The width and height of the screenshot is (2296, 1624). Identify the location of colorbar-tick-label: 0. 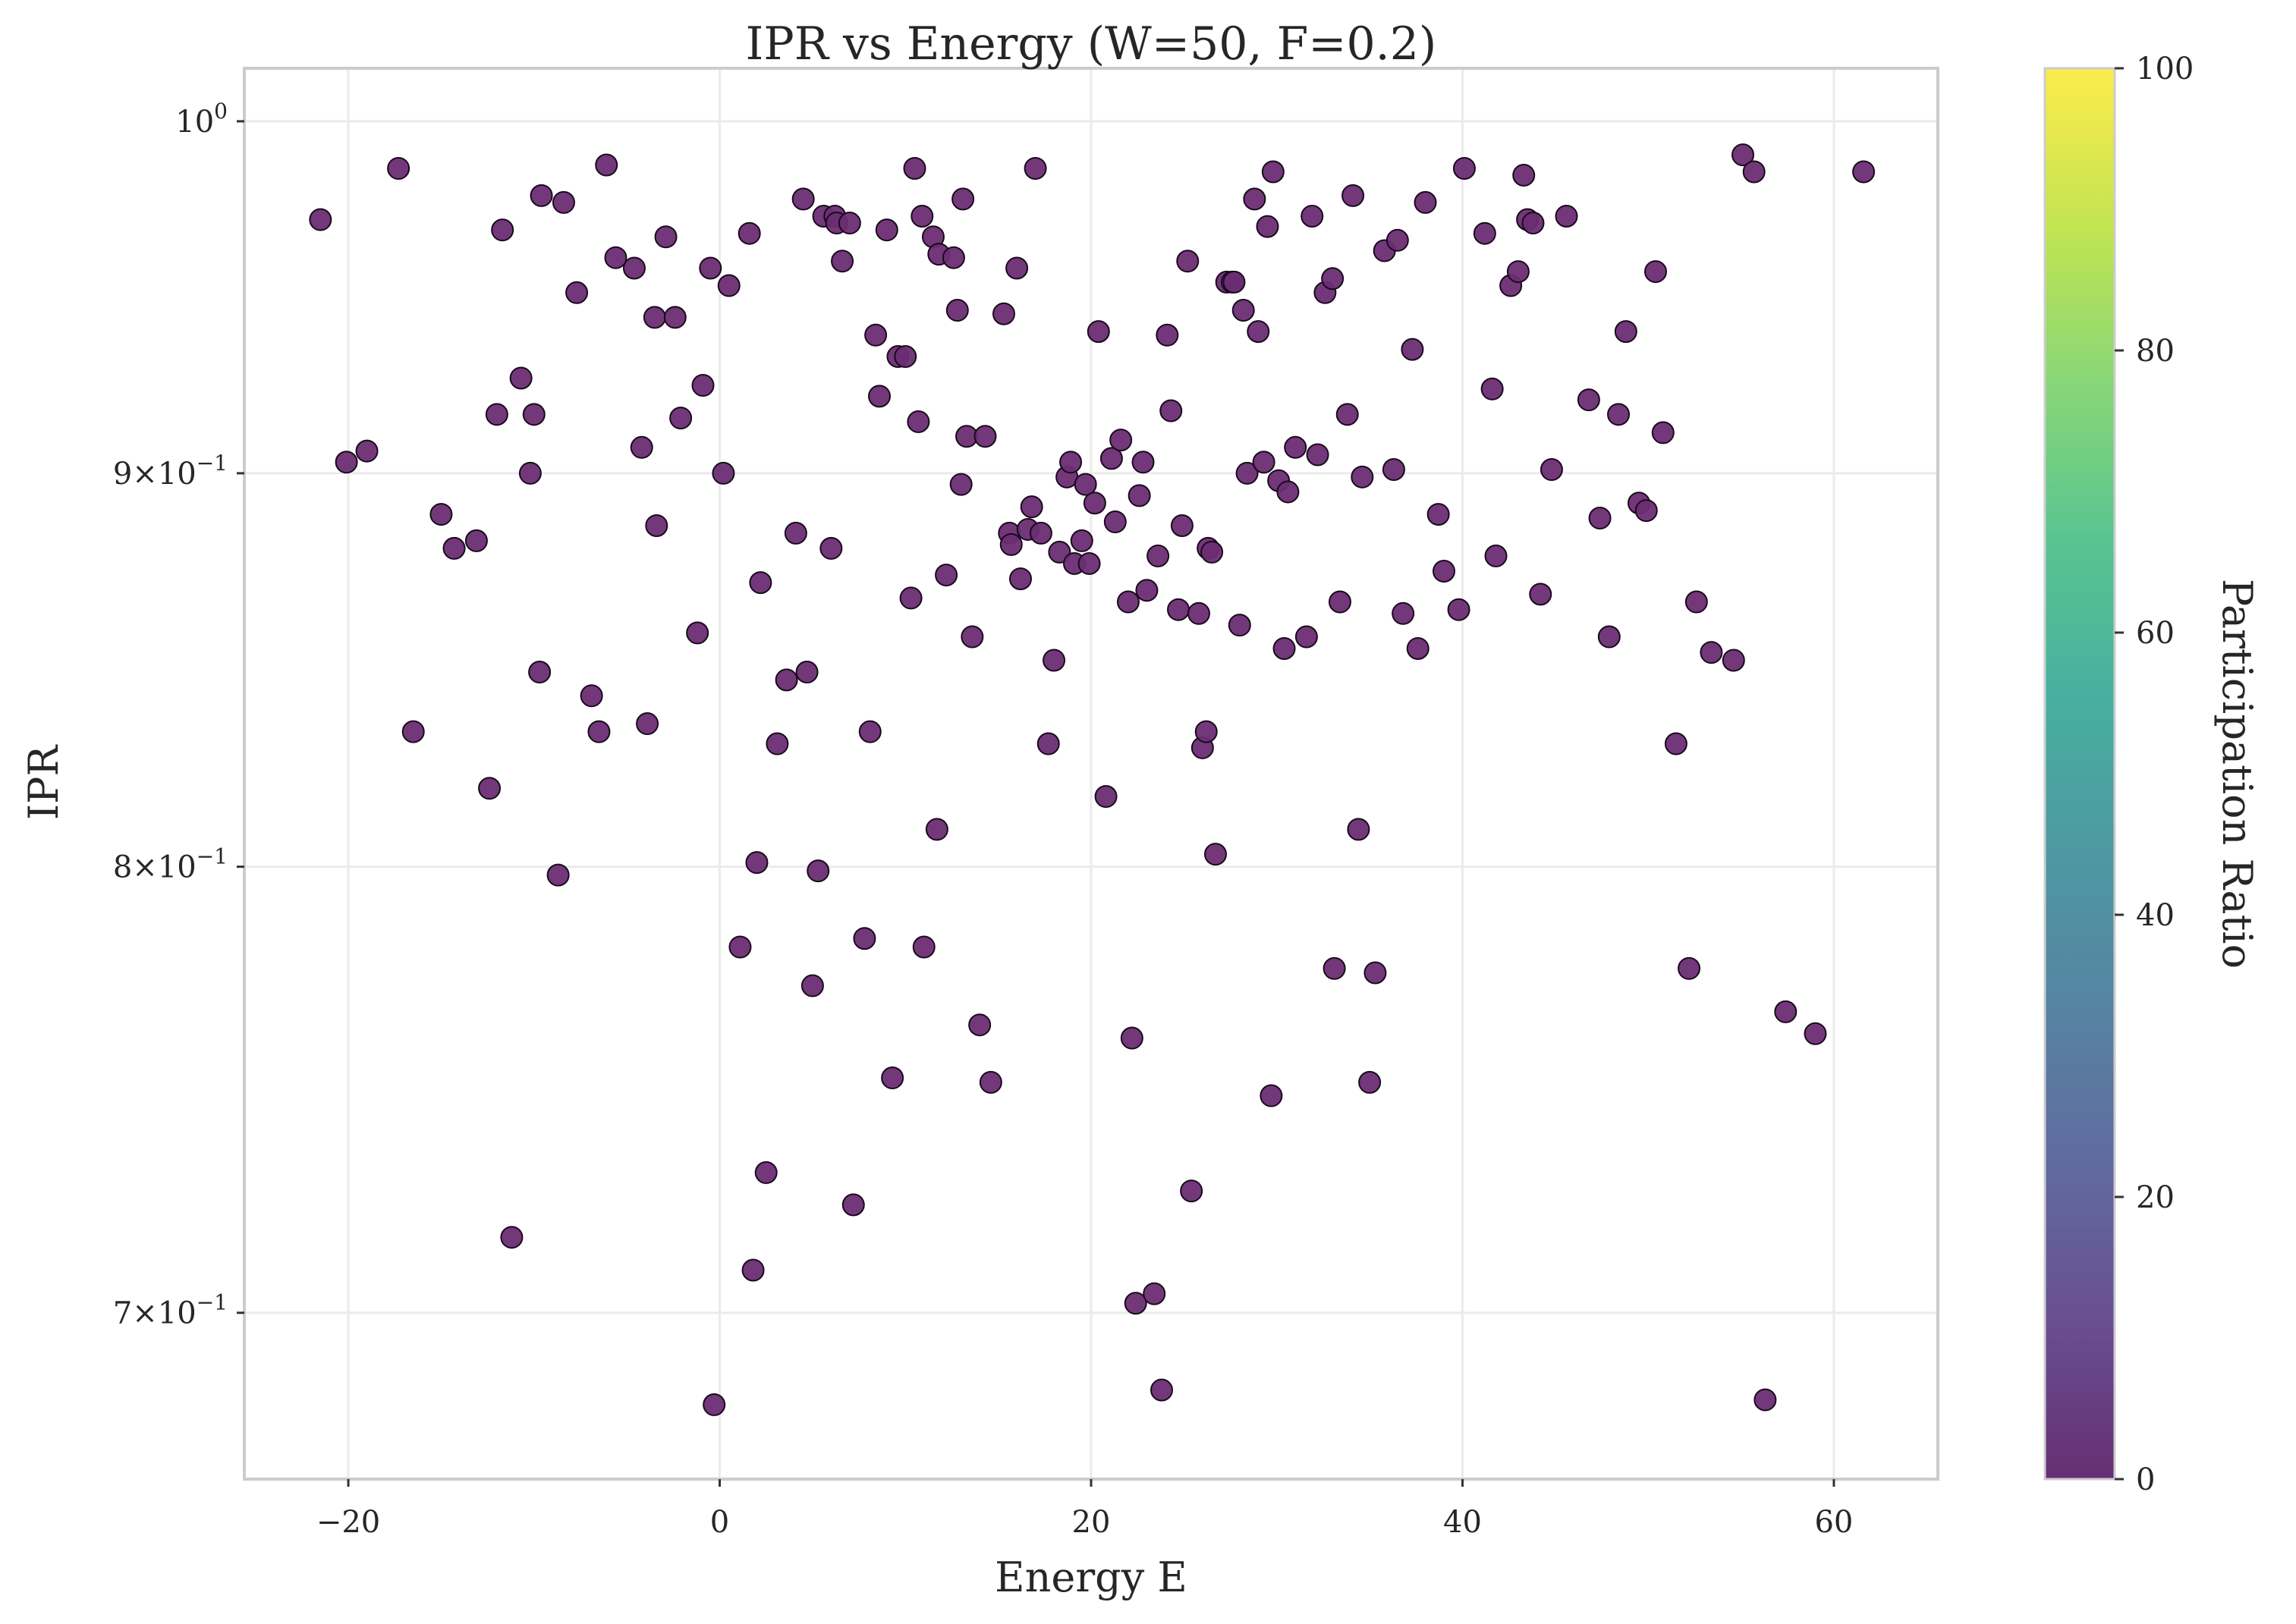
(2145, 1479).